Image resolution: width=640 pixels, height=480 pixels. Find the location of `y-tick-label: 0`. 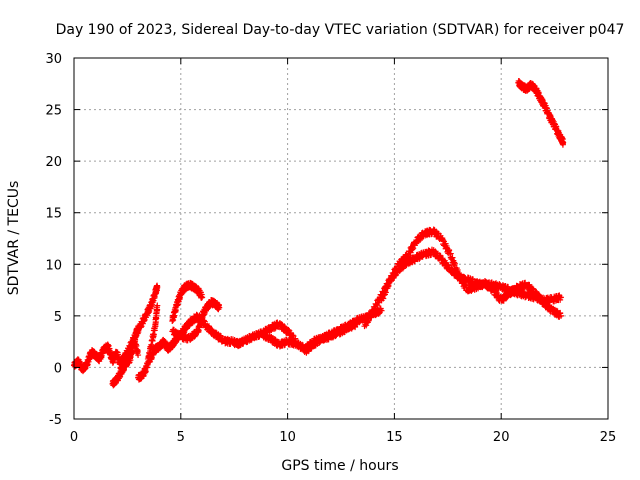

y-tick-label: 0 is located at coordinates (58, 368).